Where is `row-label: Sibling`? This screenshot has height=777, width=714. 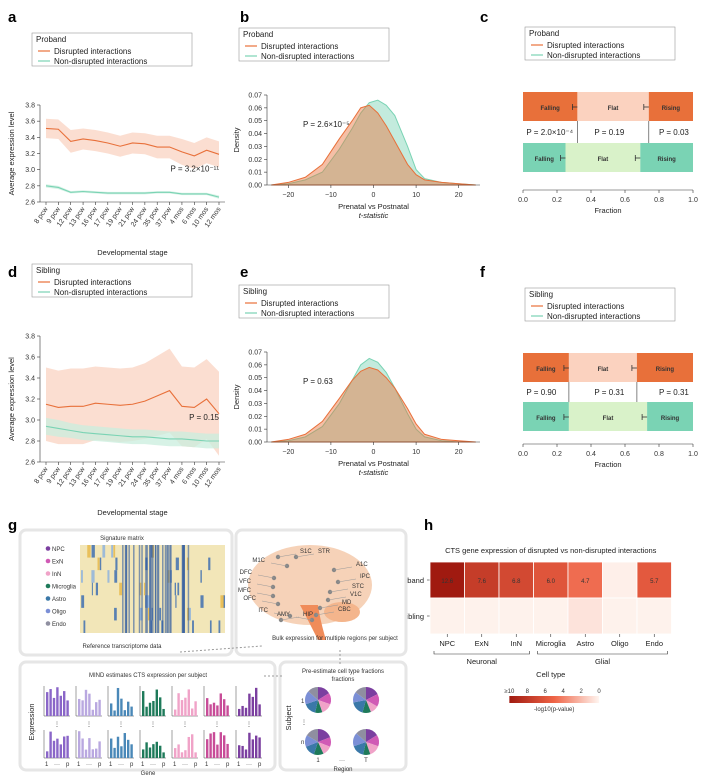
row-label: Sibling is located at coordinates (412, 616).